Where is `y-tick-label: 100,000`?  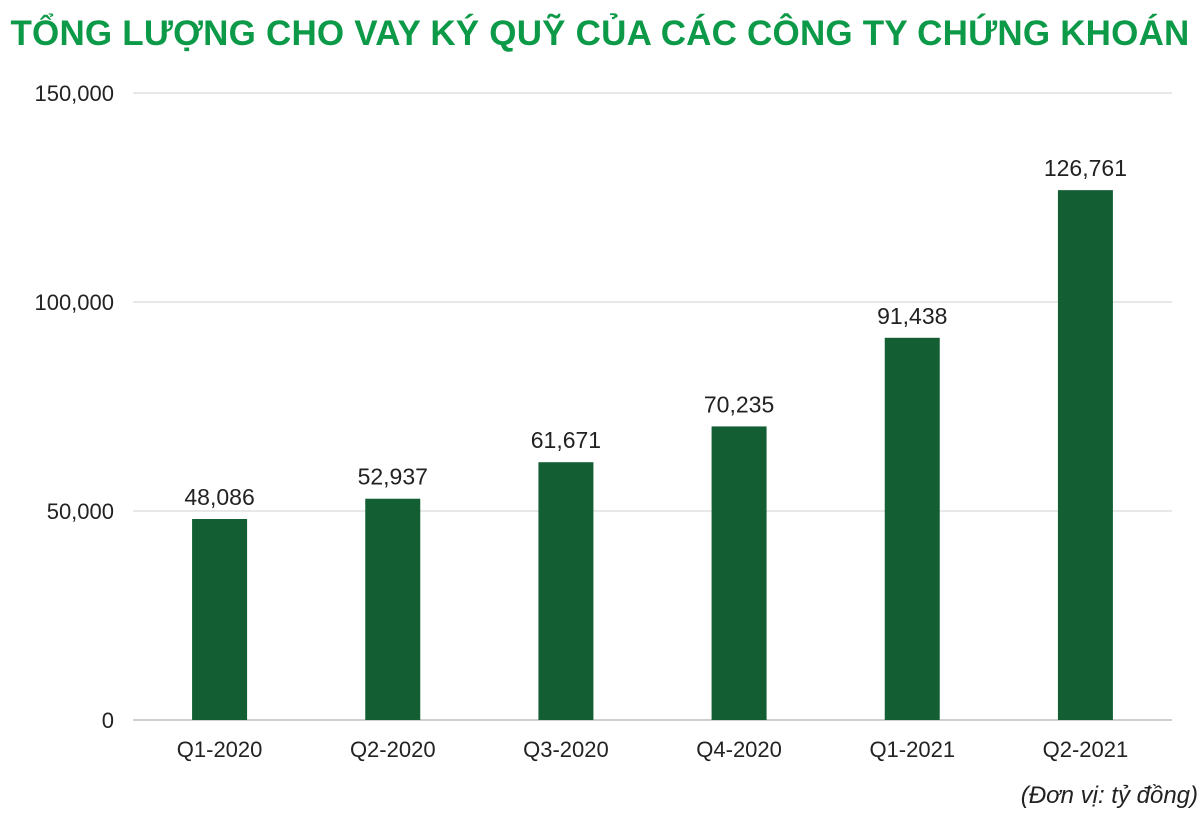
y-tick-label: 100,000 is located at coordinates (74, 302).